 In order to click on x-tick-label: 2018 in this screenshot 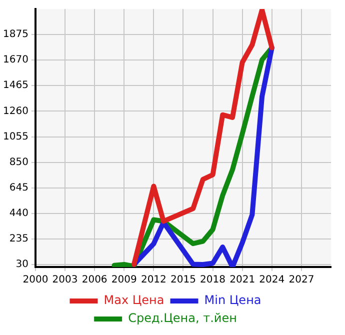, I will do `click(213, 280)`.